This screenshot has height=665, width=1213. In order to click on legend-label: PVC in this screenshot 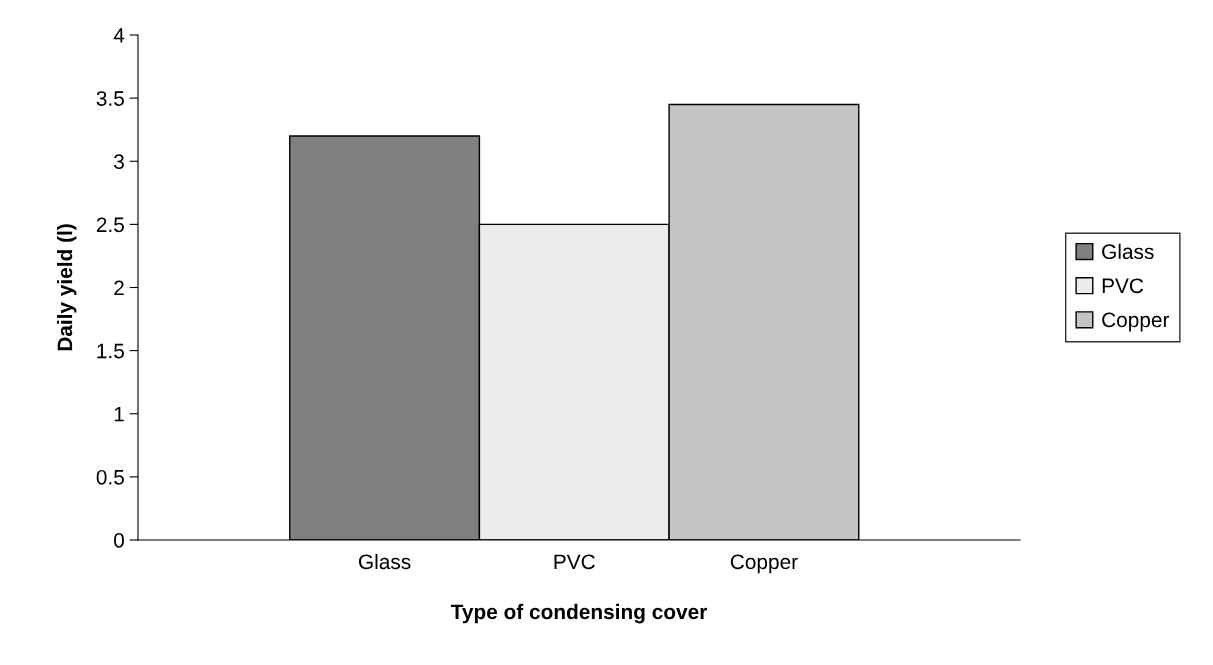, I will do `click(1123, 286)`.